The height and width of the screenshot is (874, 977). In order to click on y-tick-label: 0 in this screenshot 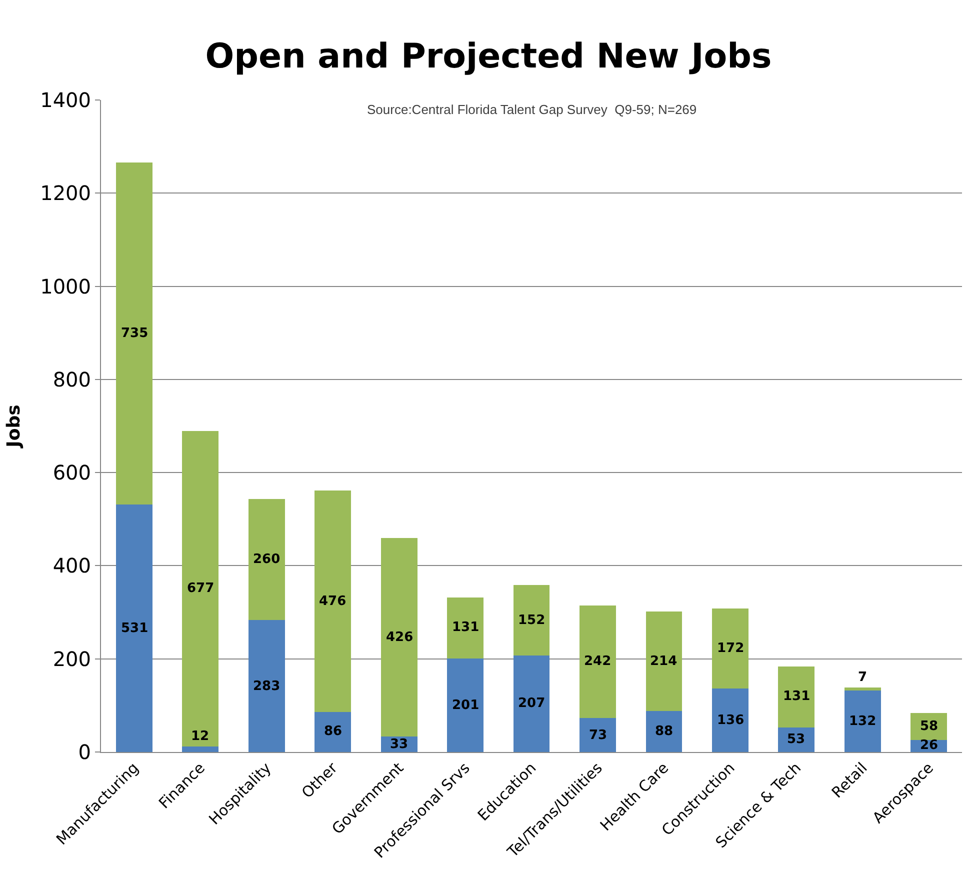, I will do `click(84, 752)`.